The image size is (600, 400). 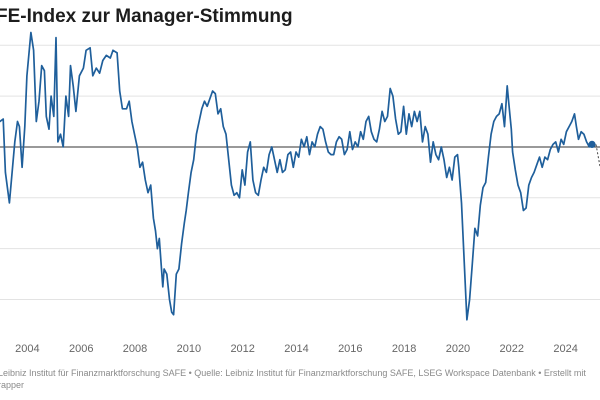 I want to click on x-tick-label: 2012, so click(x=242, y=349).